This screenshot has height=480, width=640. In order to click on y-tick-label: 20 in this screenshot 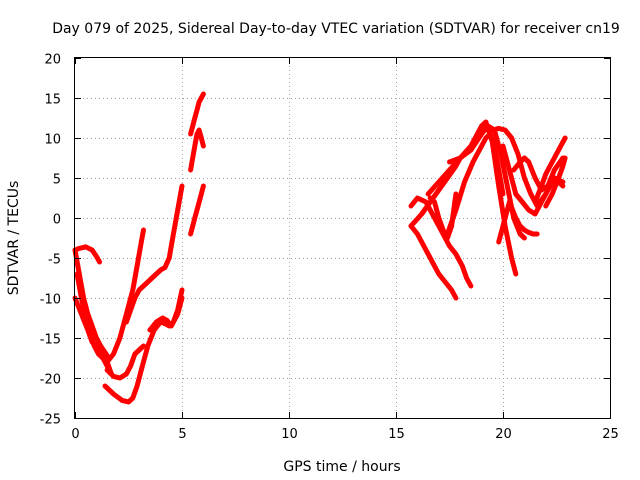, I will do `click(52, 60)`.